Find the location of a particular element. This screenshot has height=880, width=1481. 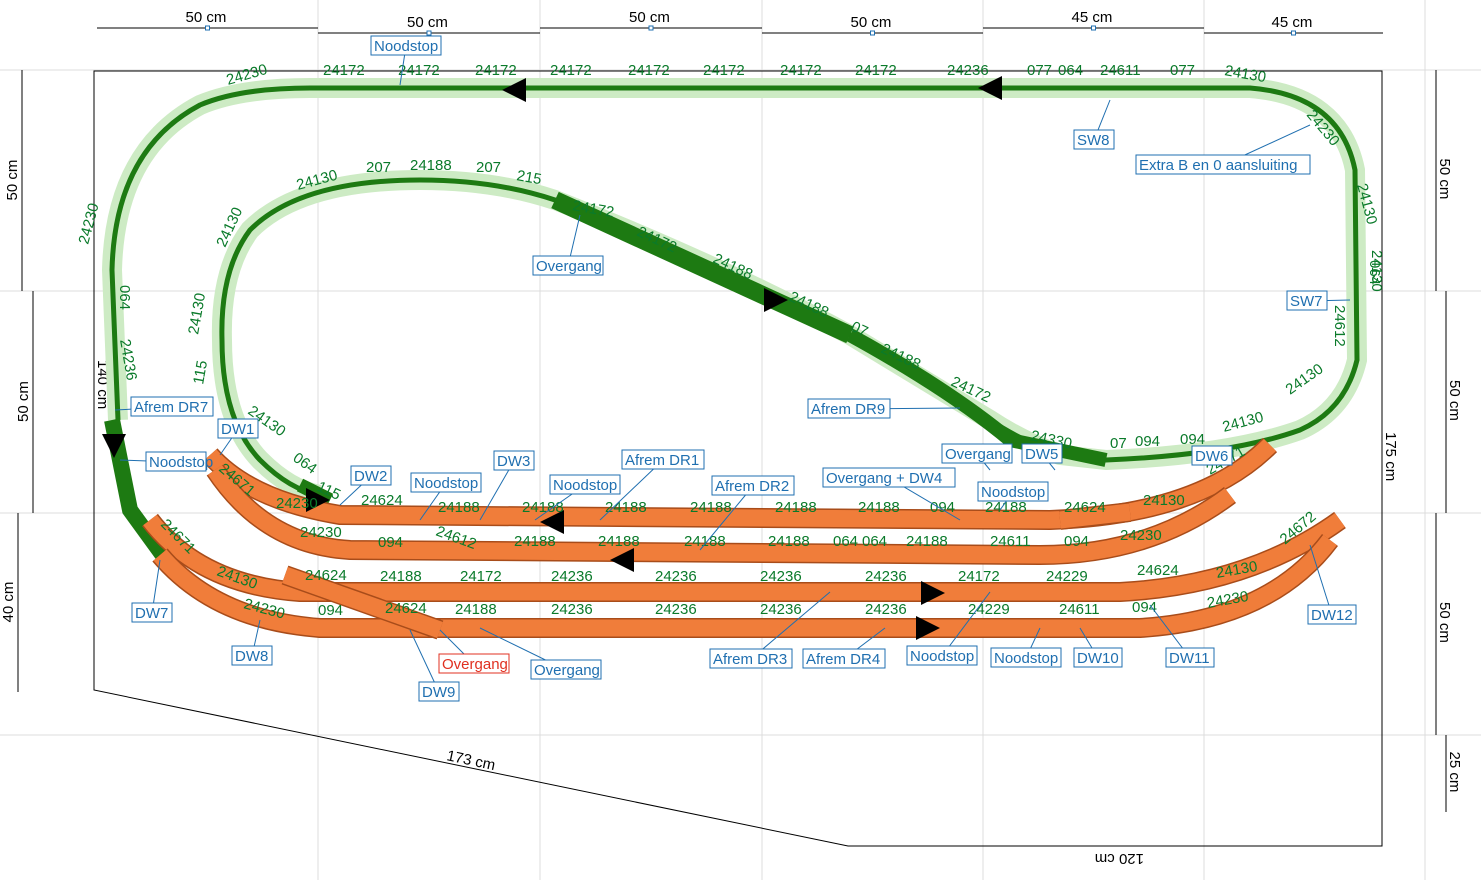

dimension-label: 40 cm is located at coordinates (8, 602).